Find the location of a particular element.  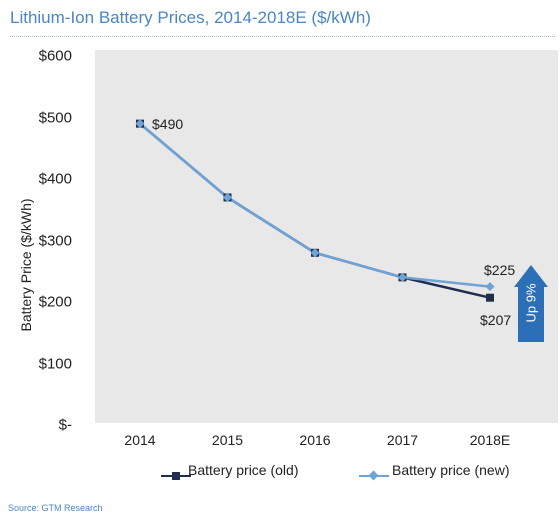

series-point-old is located at coordinates (490, 297).